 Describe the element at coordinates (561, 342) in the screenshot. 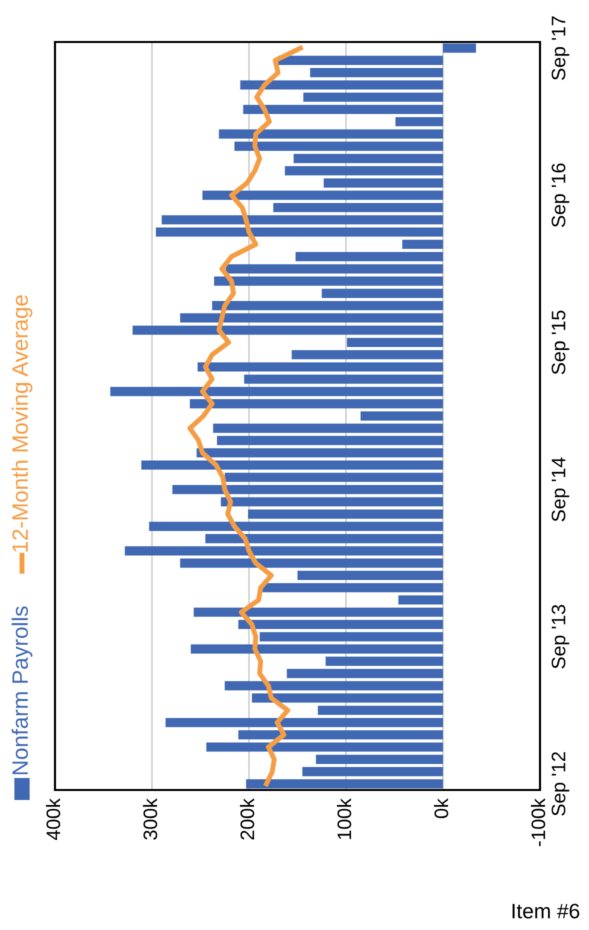

I see `y-tick-label: Sep '15` at that location.